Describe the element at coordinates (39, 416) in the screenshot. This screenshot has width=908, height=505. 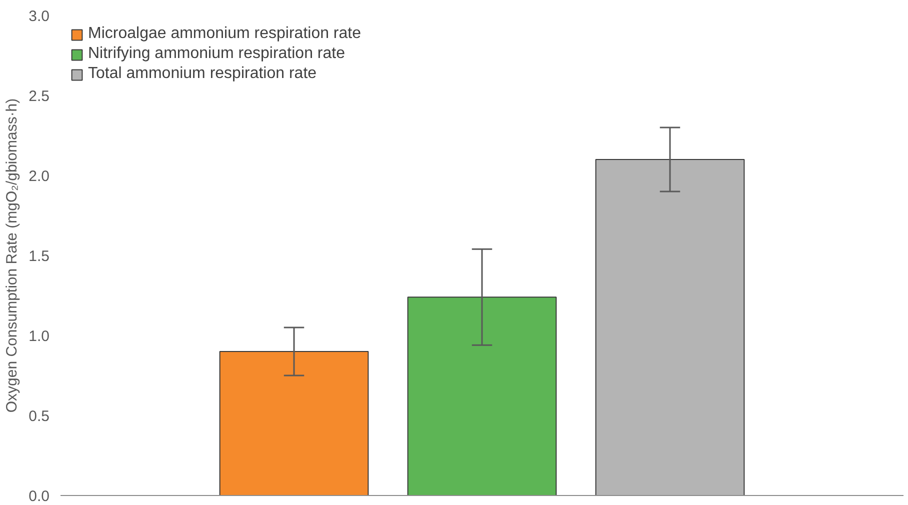
I see `y-tick-label: 0.5` at that location.